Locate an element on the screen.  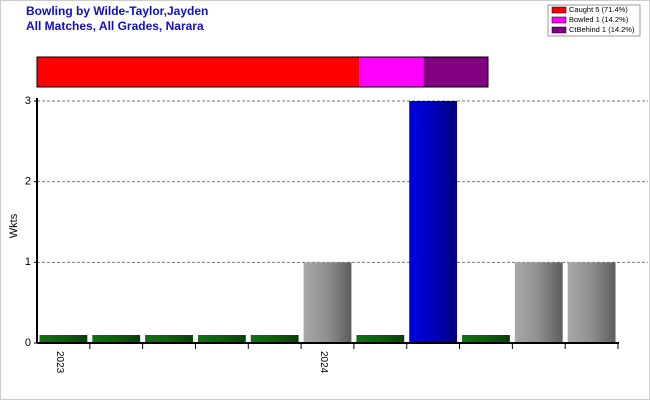
legend-label: Bowled 1 (14.2%) is located at coordinates (599, 19).